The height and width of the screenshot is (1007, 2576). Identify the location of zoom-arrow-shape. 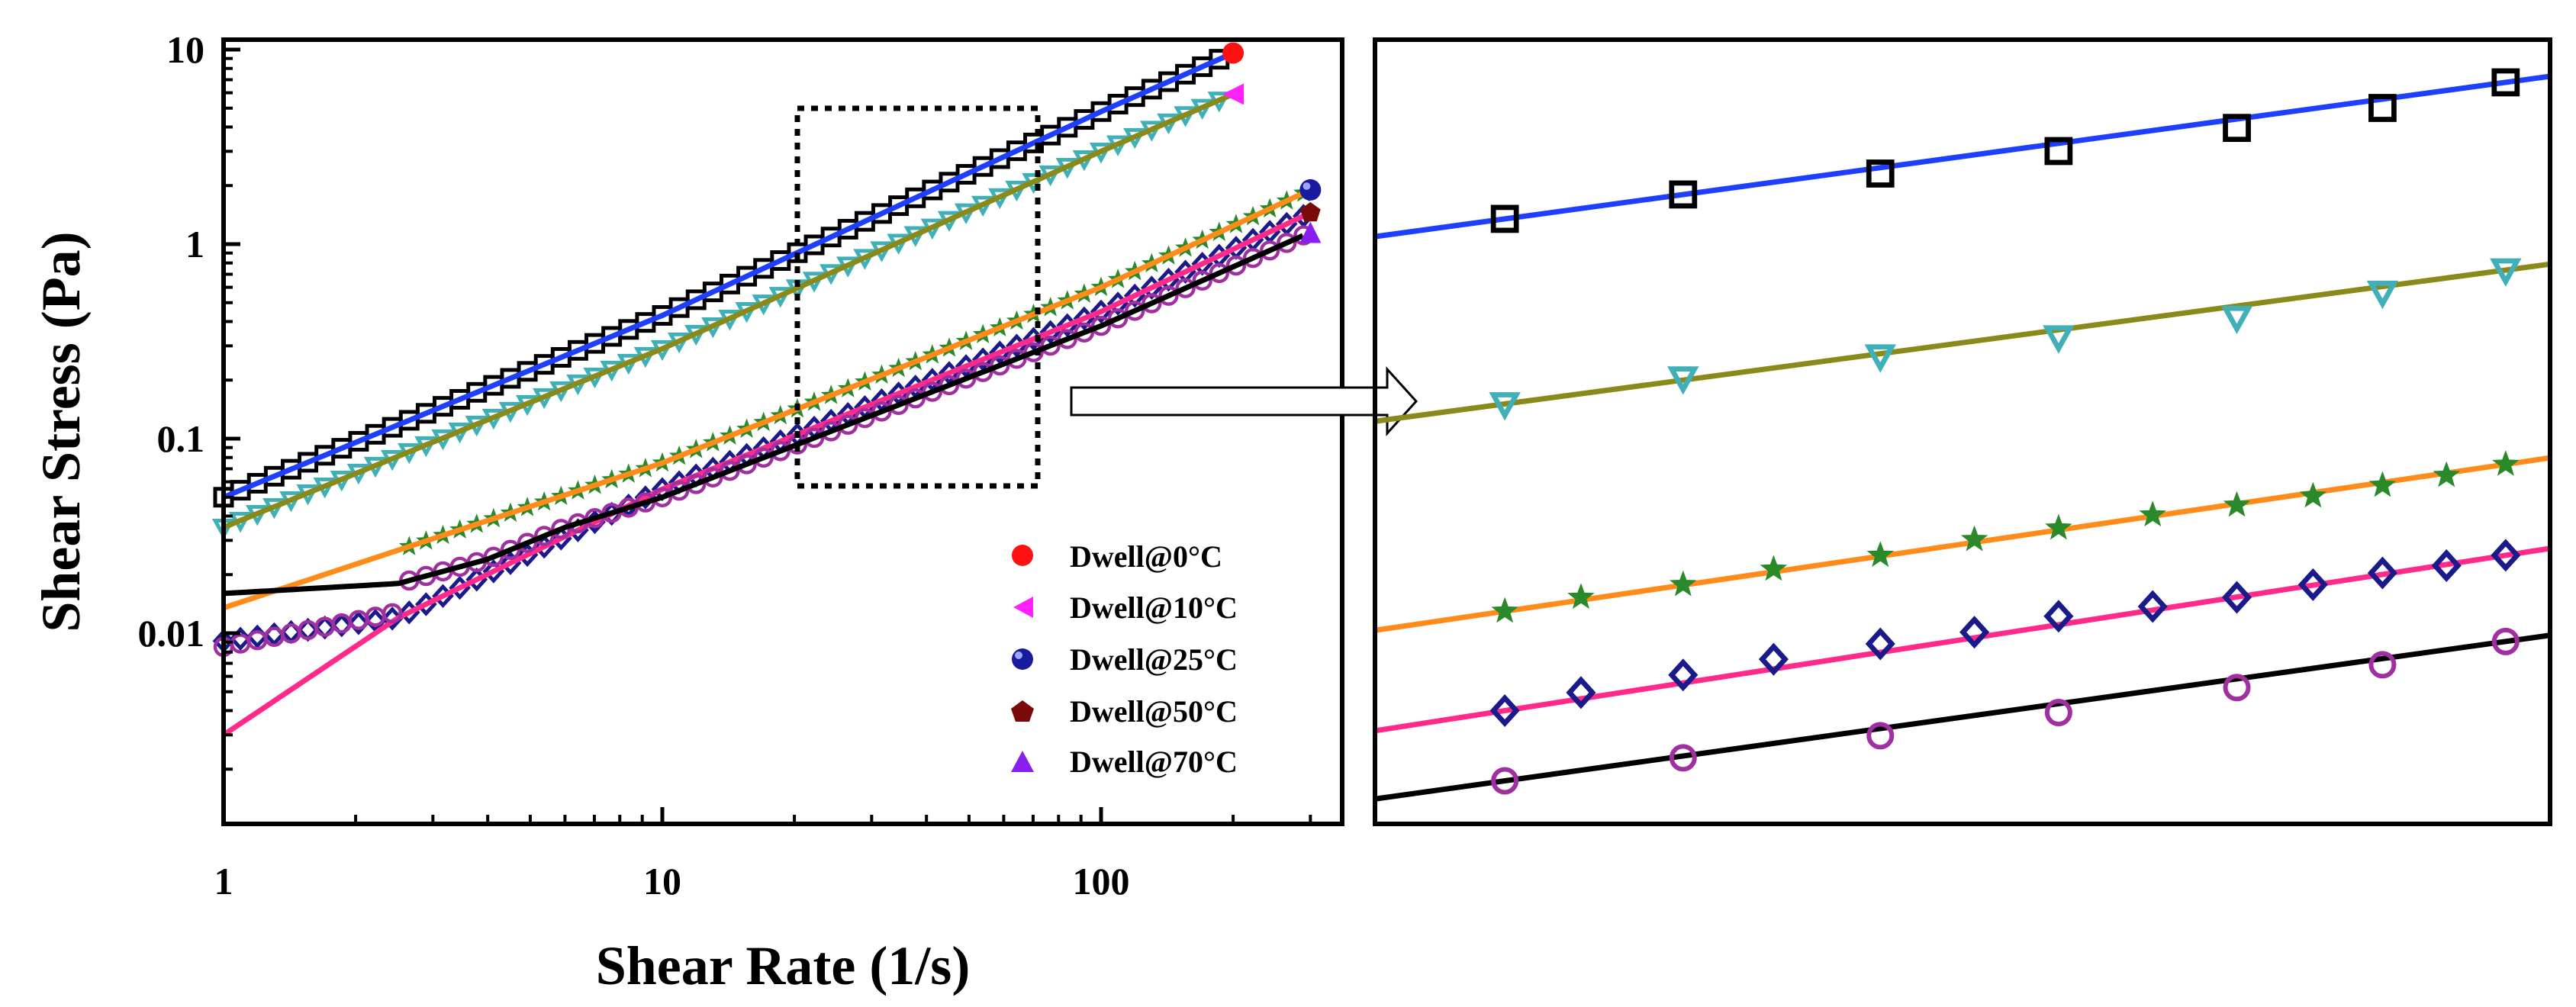
(1244, 401).